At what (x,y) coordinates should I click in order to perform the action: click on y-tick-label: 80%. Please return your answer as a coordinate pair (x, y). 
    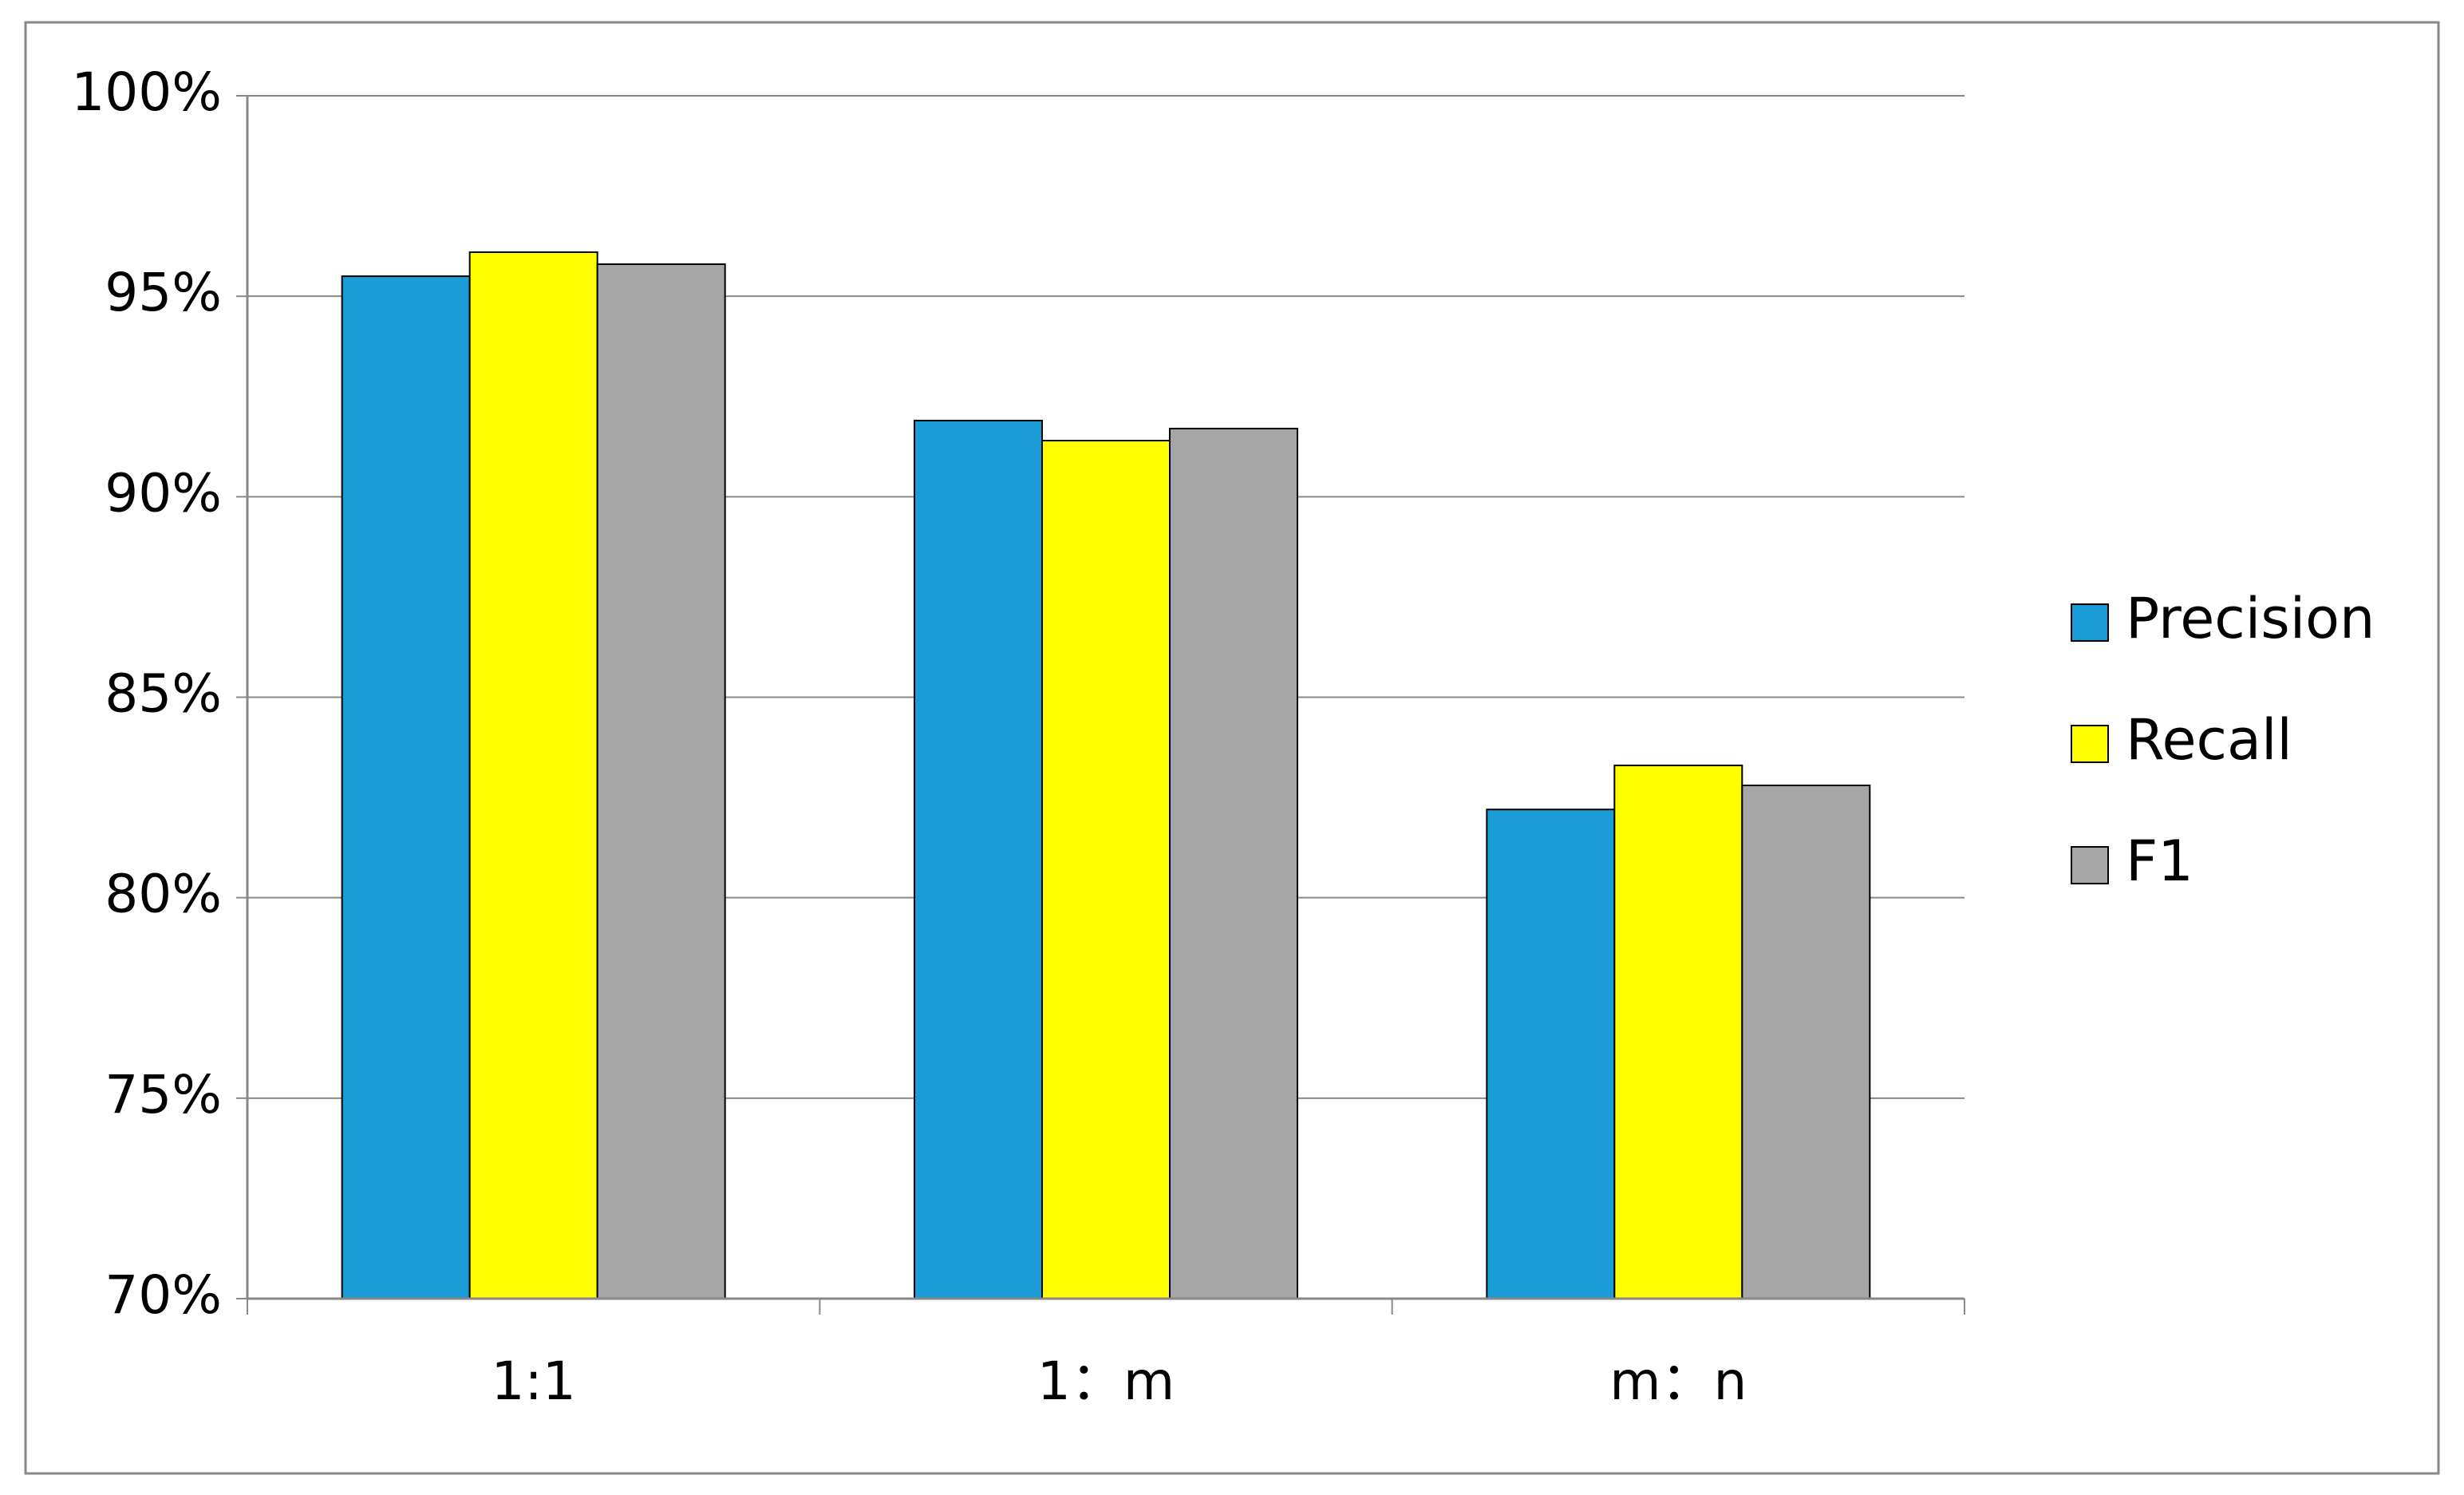
    Looking at the image, I should click on (163, 895).